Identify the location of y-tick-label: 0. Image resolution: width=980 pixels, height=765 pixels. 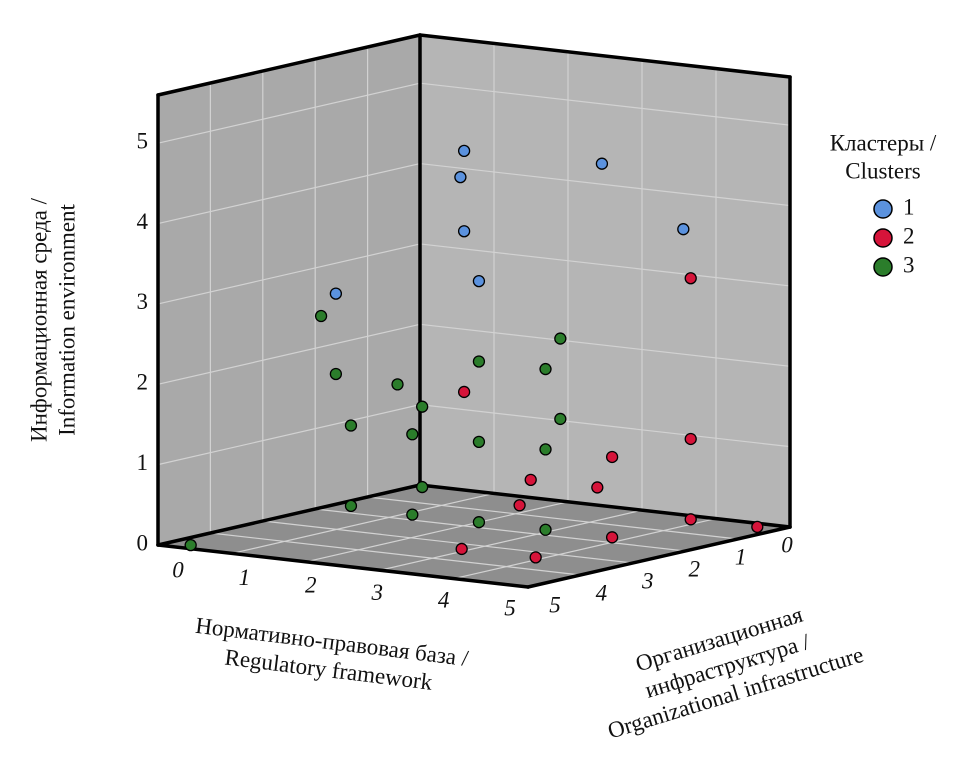
(787, 544).